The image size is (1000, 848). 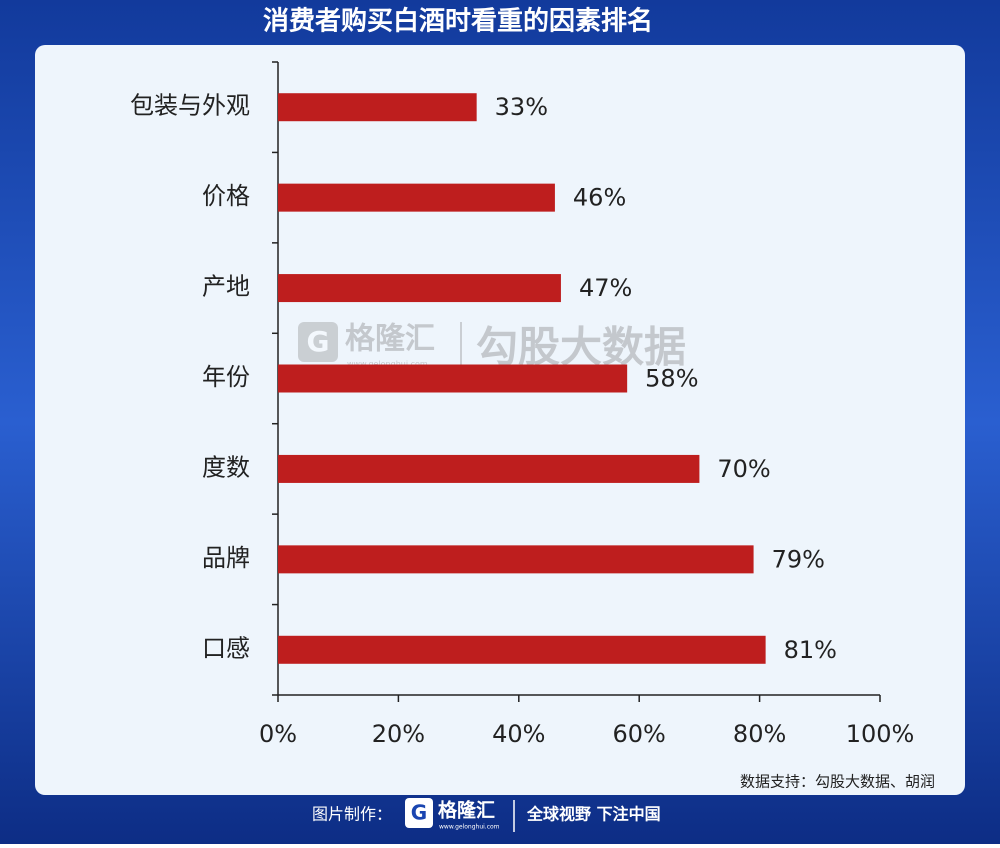 I want to click on y-tick-label: 度数, so click(x=226, y=467).